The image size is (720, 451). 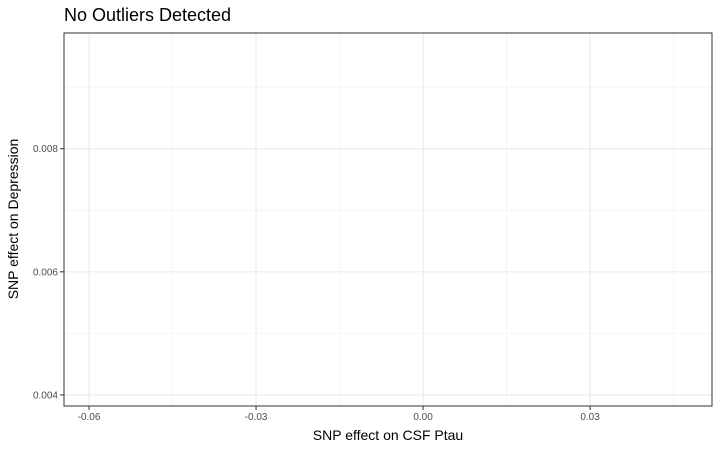 What do you see at coordinates (89, 417) in the screenshot?
I see `x-tick-label: -0.06` at bounding box center [89, 417].